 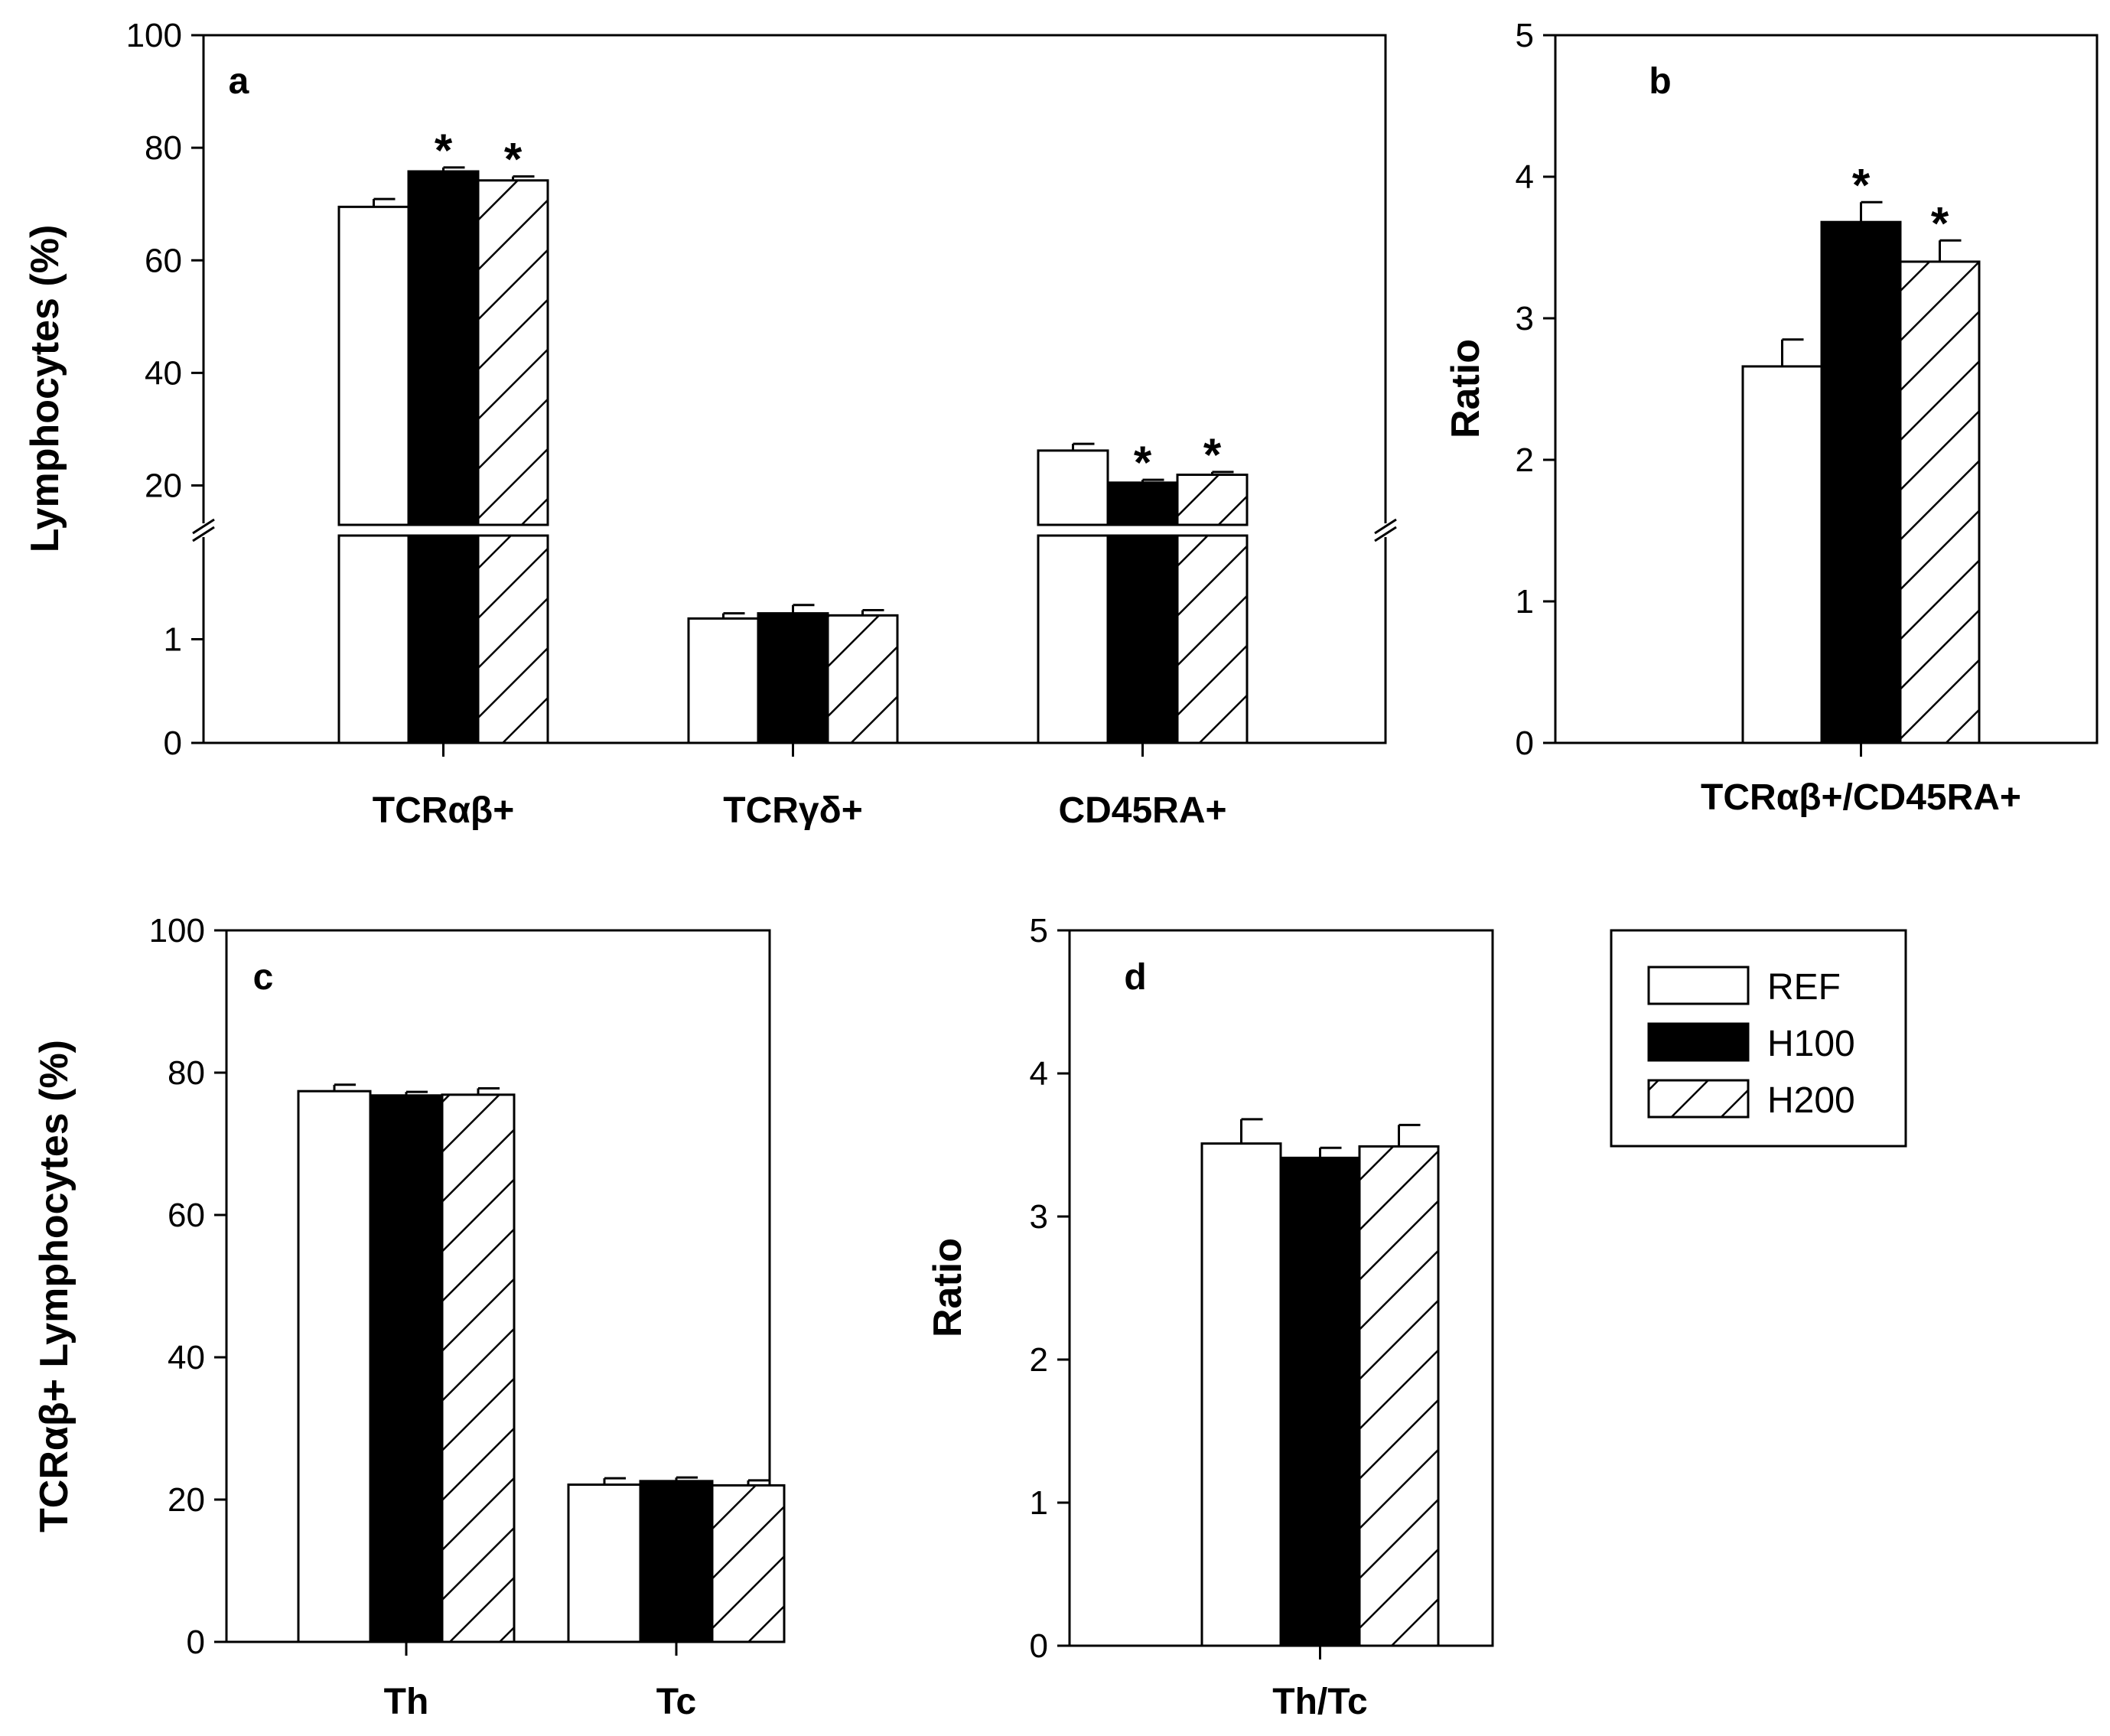 I want to click on y-axis-title: Lymphocytes (%), so click(x=45, y=389).